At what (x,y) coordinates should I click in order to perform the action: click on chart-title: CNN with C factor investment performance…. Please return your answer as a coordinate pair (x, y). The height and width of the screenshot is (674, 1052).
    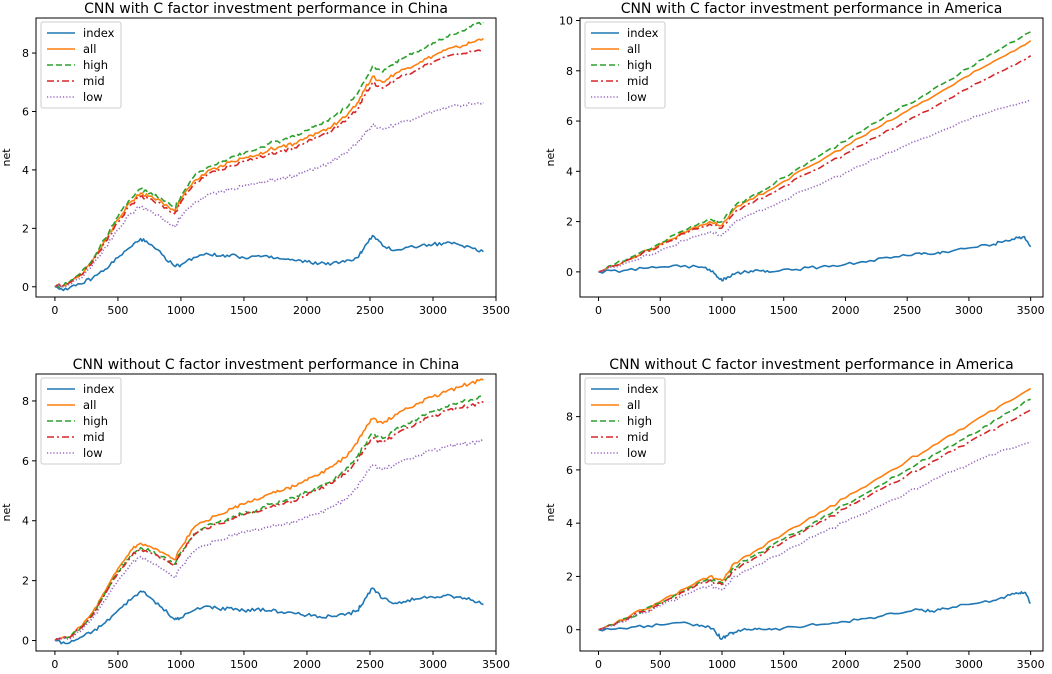
    Looking at the image, I should click on (812, 9).